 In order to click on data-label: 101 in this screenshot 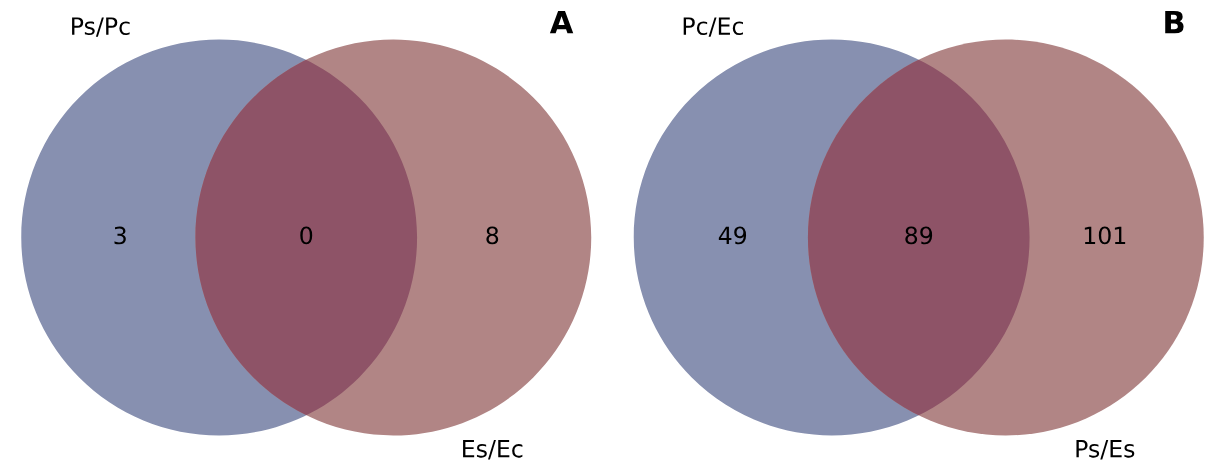, I will do `click(1105, 235)`.